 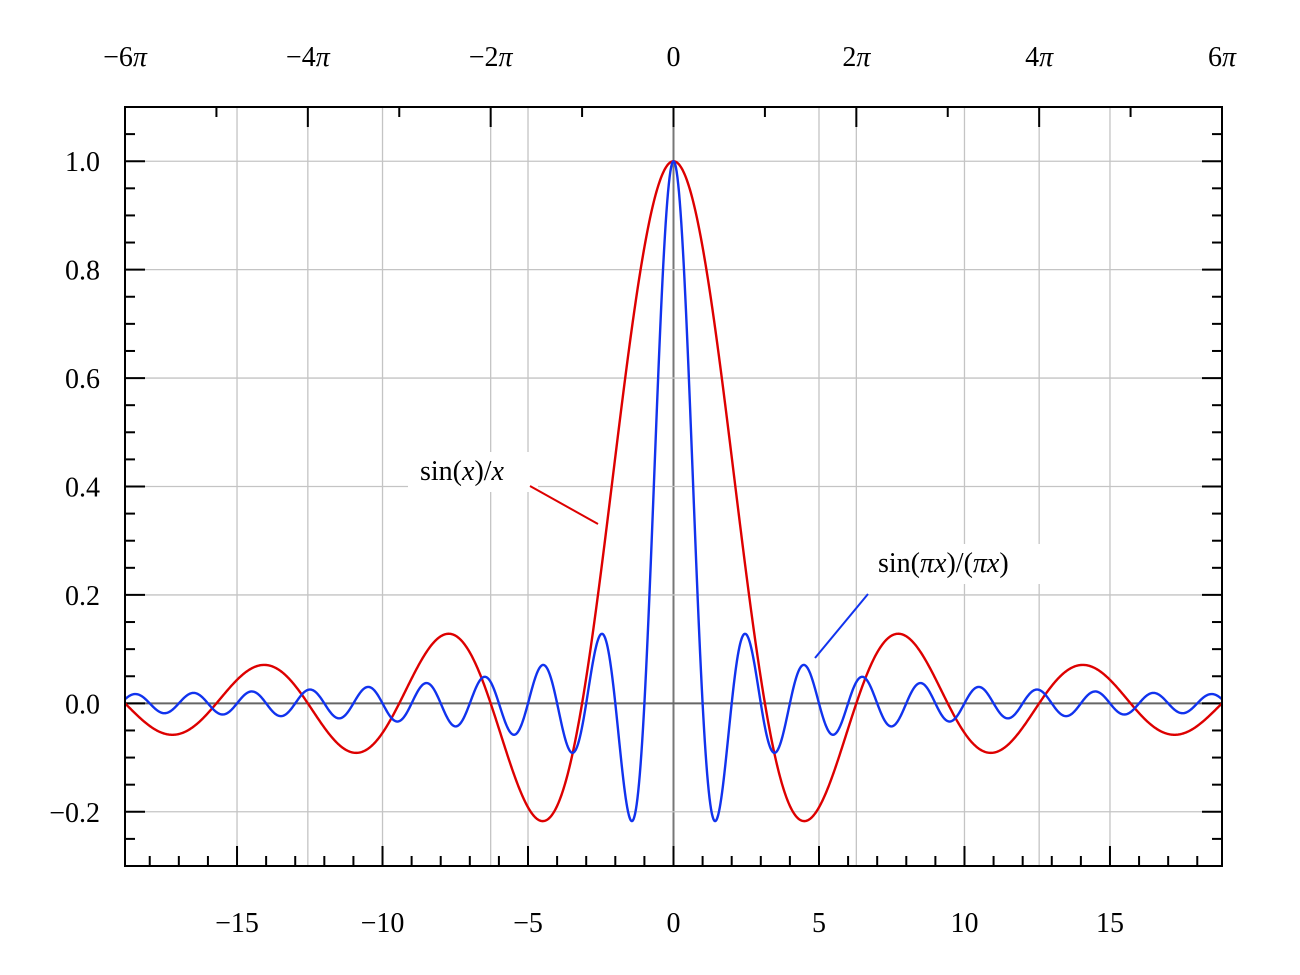 I want to click on annotation-label: sin(πx)/(πx), so click(x=943, y=563).